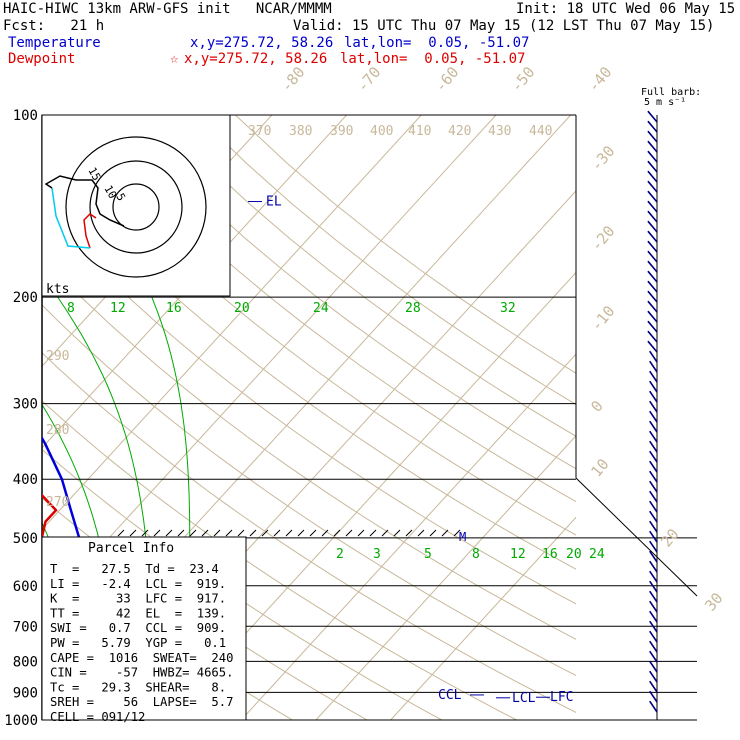  I want to click on isotherm-label: -70, so click(368, 79).